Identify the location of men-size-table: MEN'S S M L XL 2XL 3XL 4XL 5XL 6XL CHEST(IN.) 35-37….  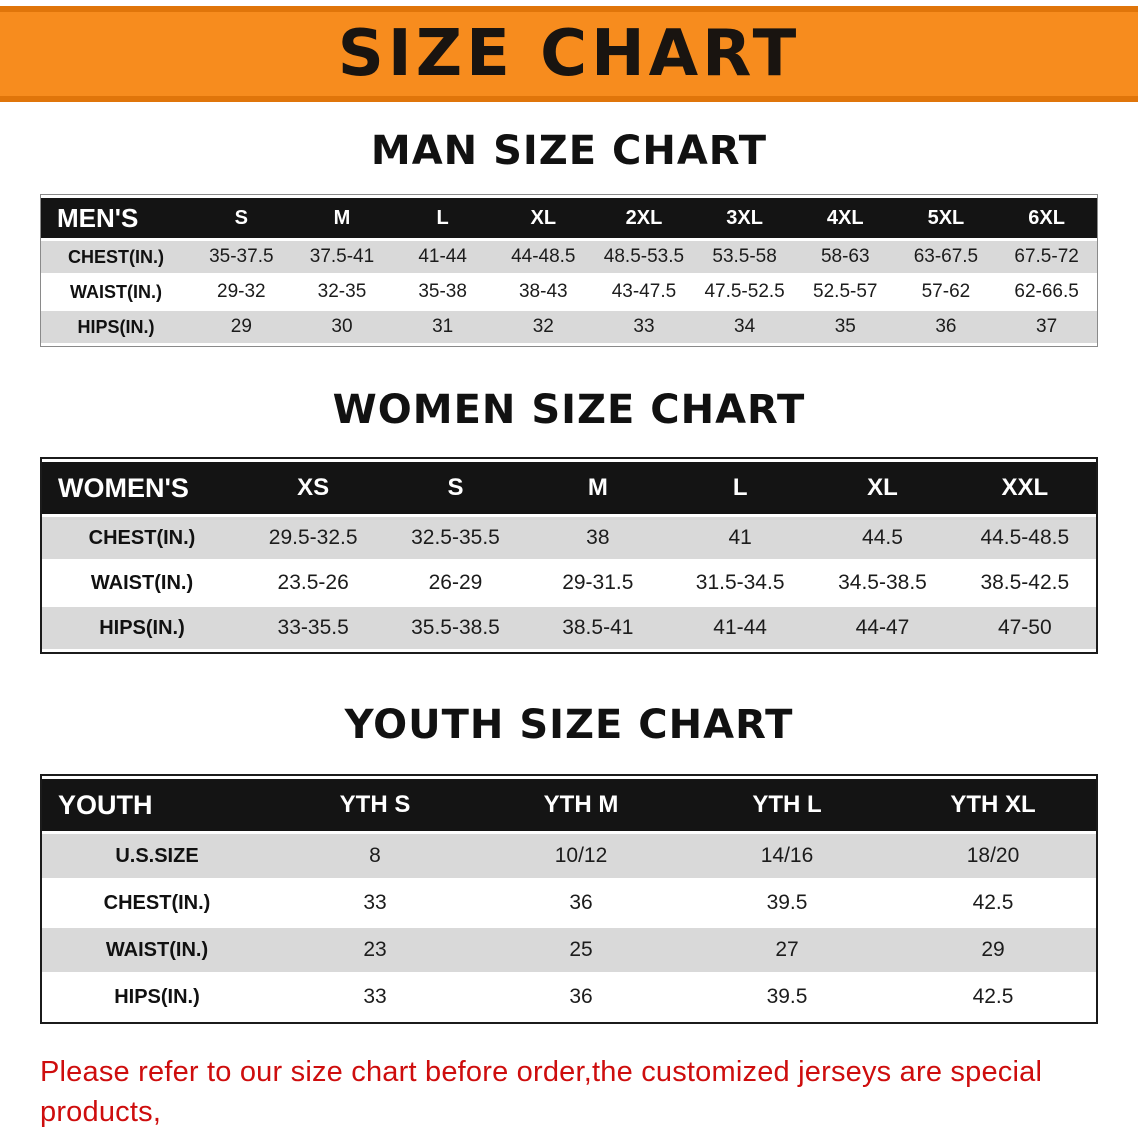
(569, 270).